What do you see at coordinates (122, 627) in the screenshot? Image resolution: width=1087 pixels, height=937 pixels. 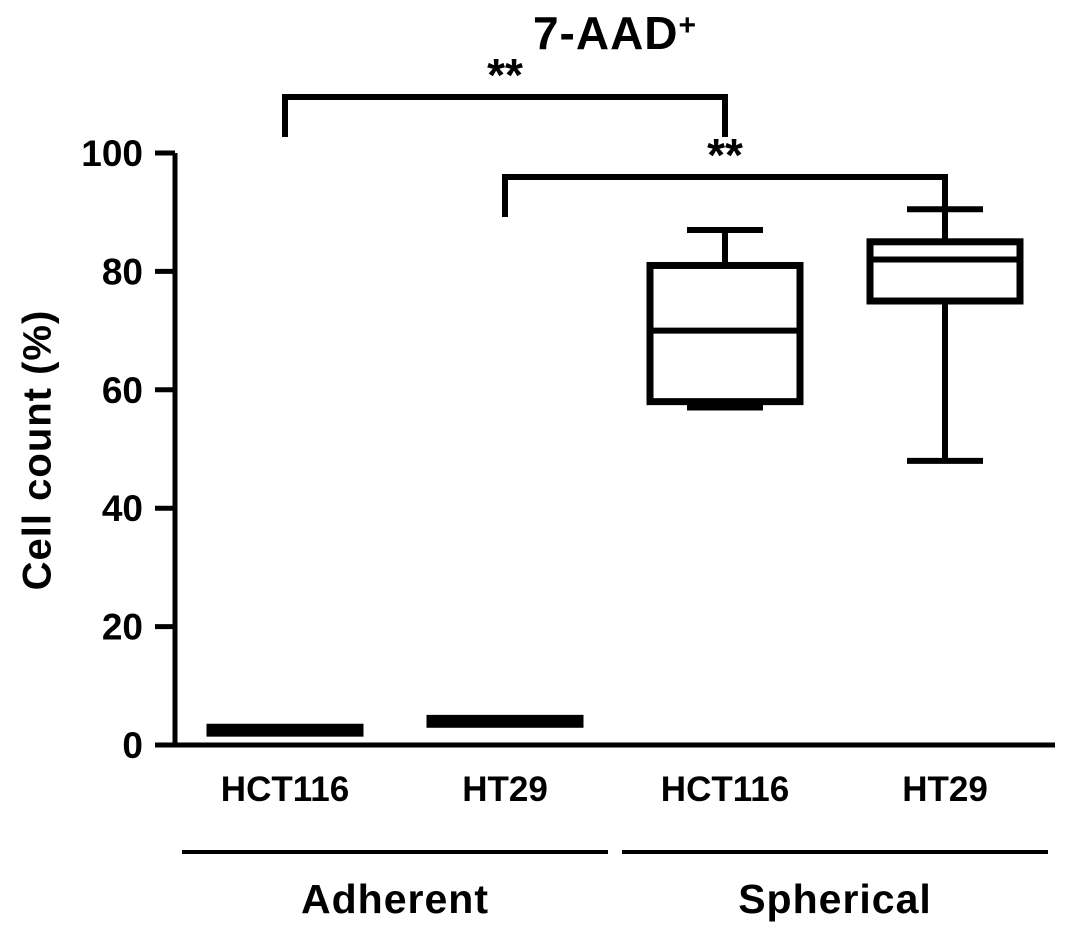 I see `y-tick-label: 20` at bounding box center [122, 627].